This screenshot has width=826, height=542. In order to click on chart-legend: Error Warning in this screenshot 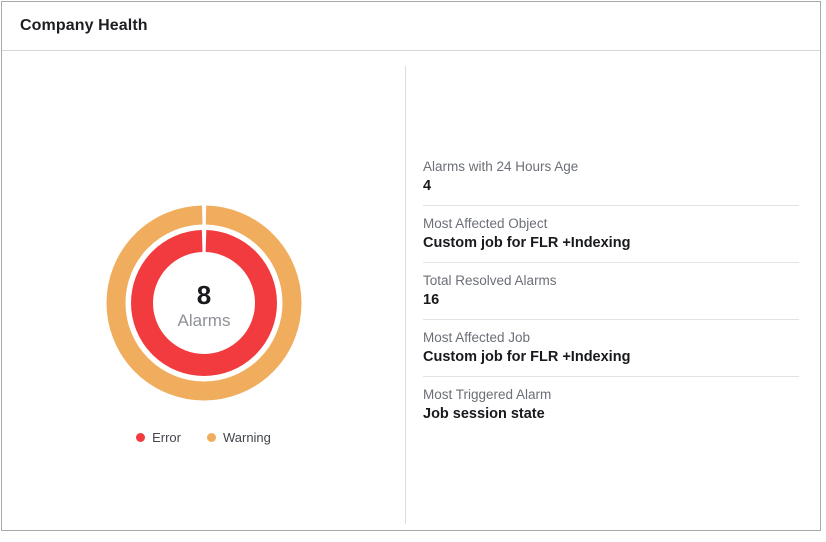, I will do `click(203, 437)`.